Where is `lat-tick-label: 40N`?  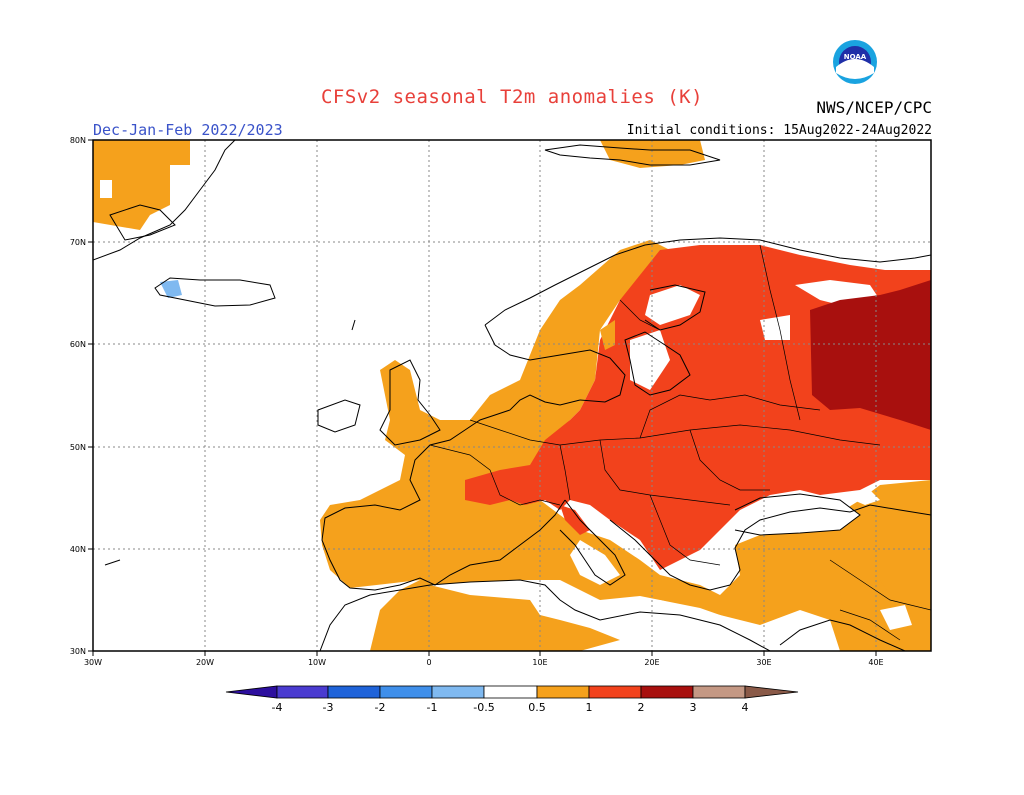 lat-tick-label: 40N is located at coordinates (78, 549).